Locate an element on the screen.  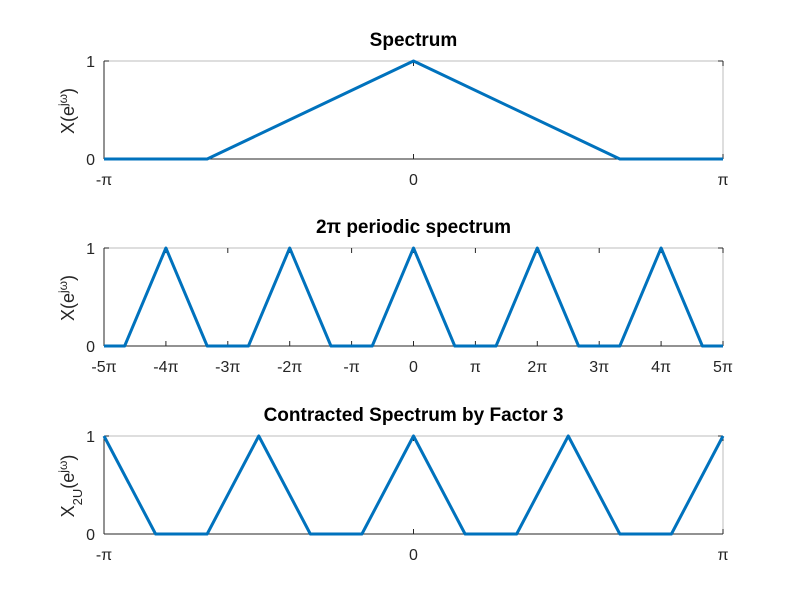
x-tick-label: -2π is located at coordinates (289, 367).